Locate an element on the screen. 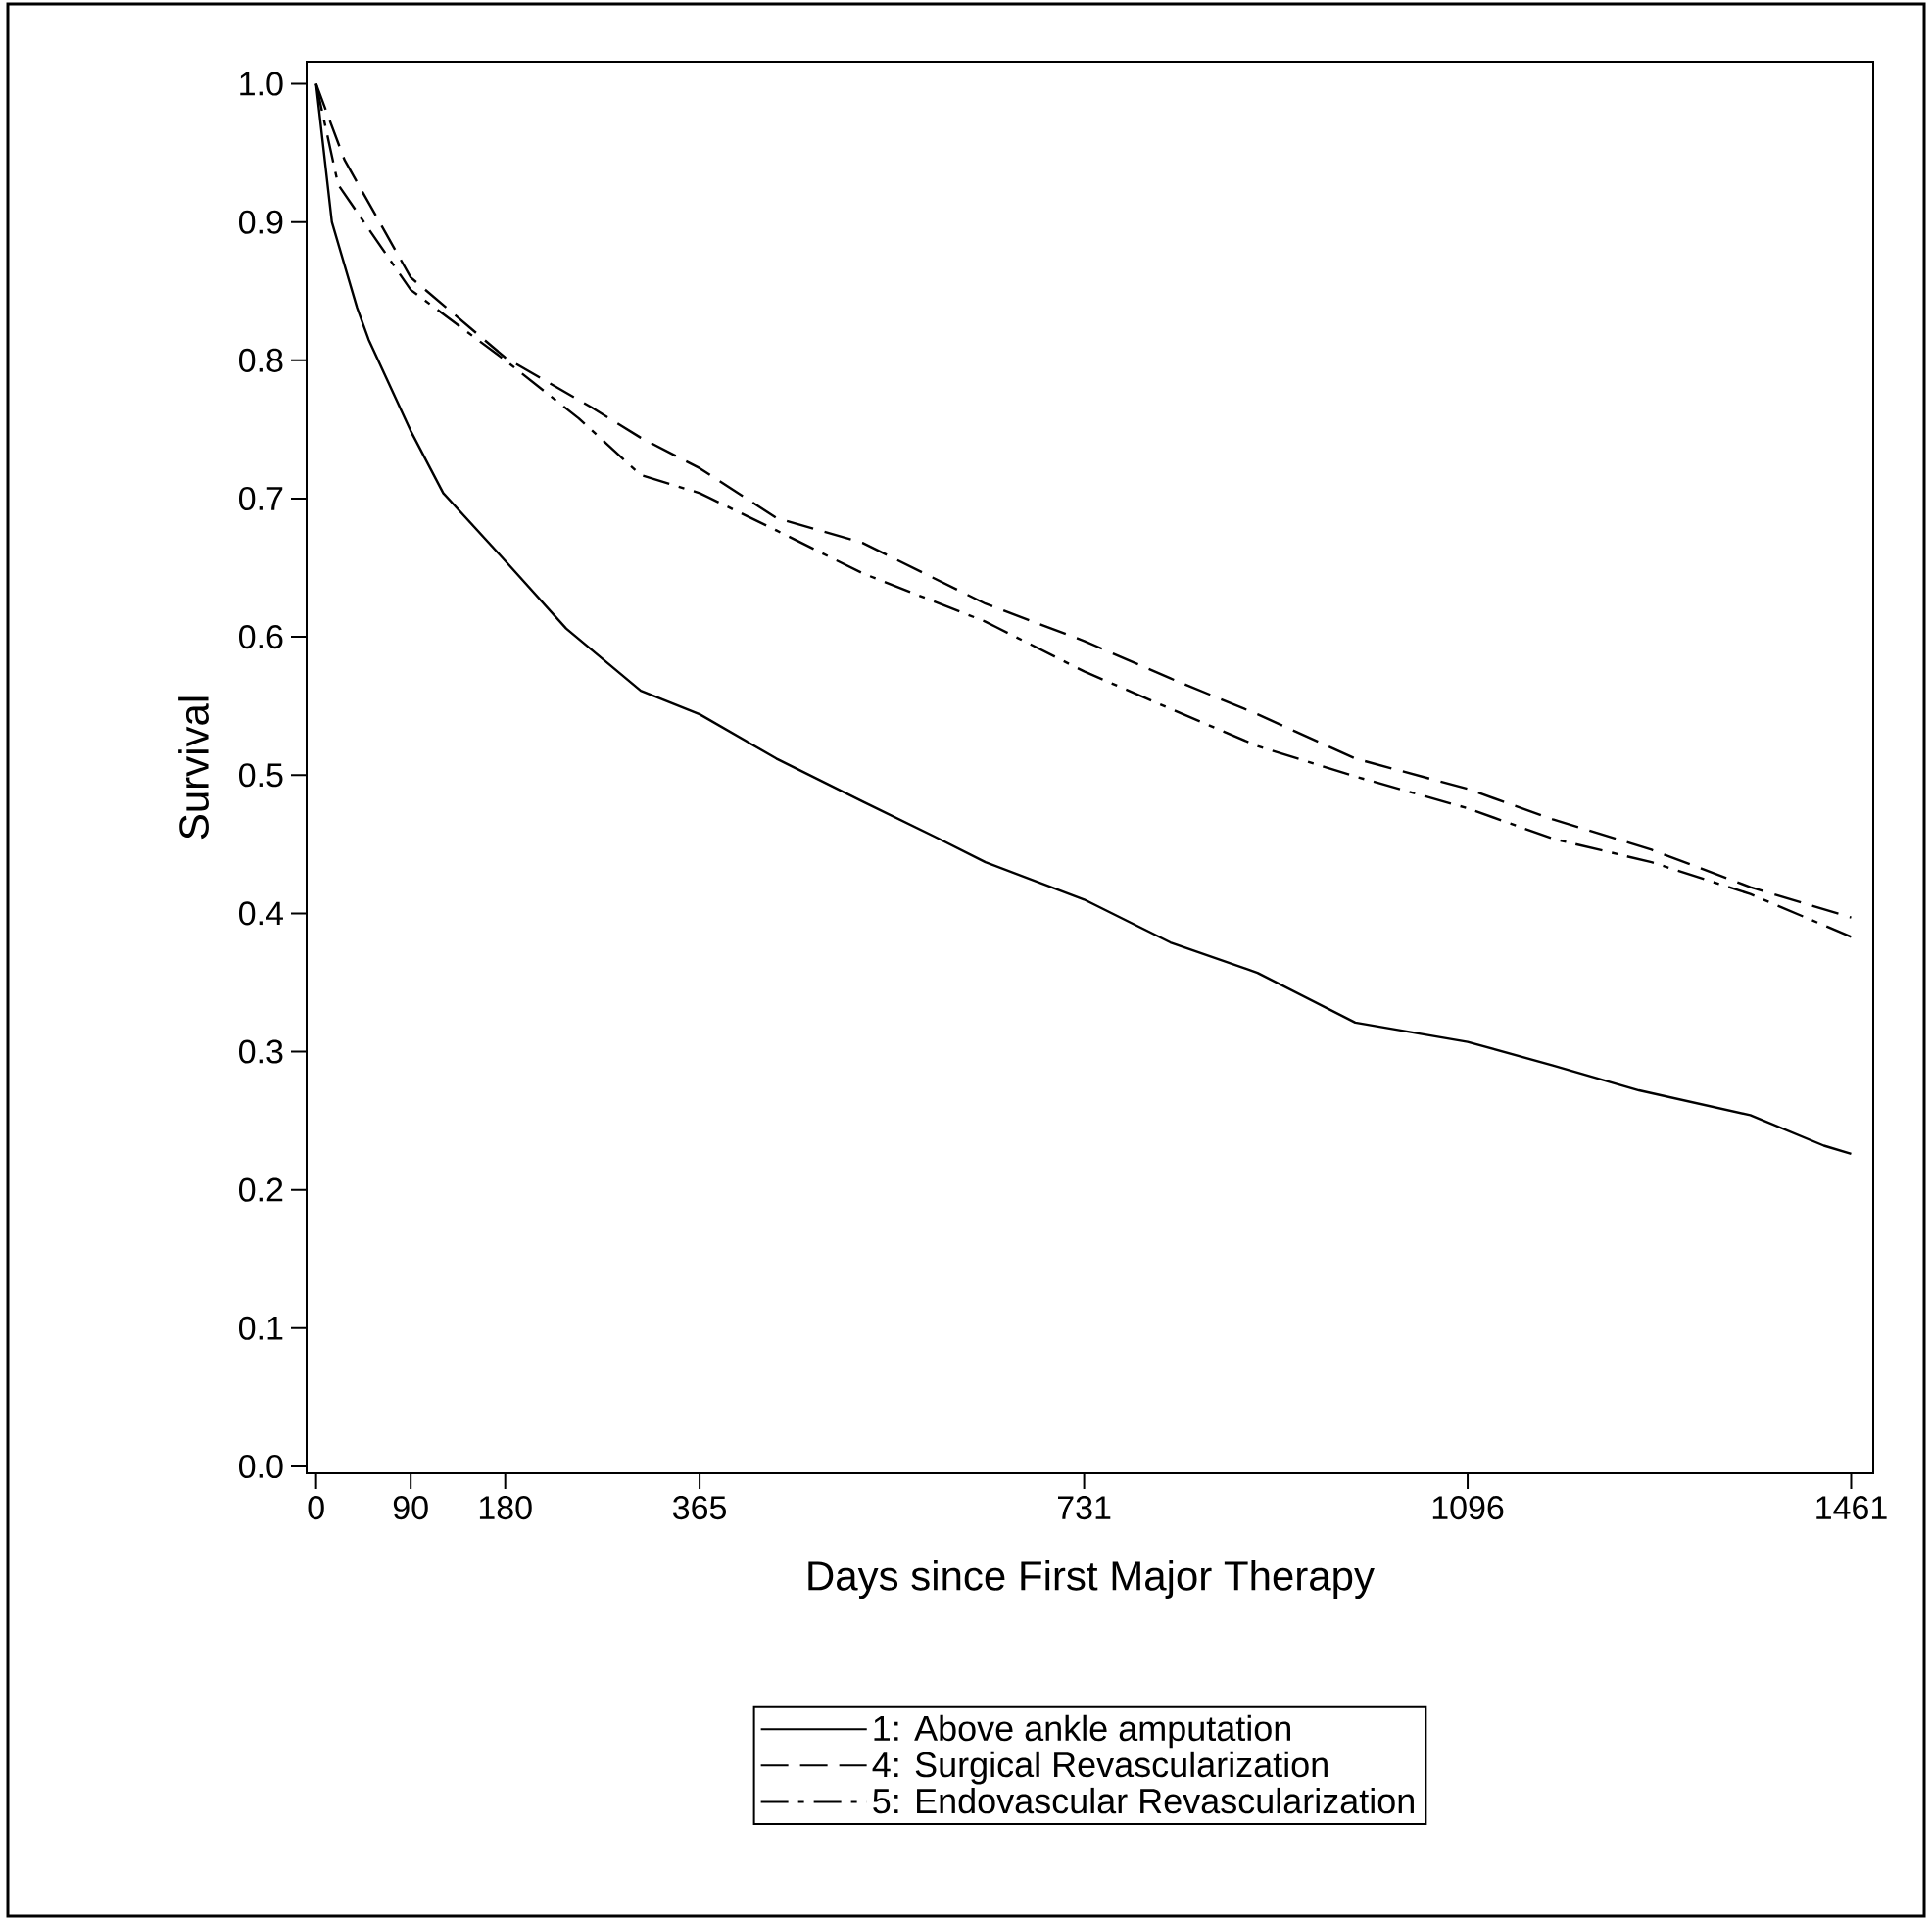 The height and width of the screenshot is (1920, 1932). x-tick-label: 731 is located at coordinates (1084, 1508).